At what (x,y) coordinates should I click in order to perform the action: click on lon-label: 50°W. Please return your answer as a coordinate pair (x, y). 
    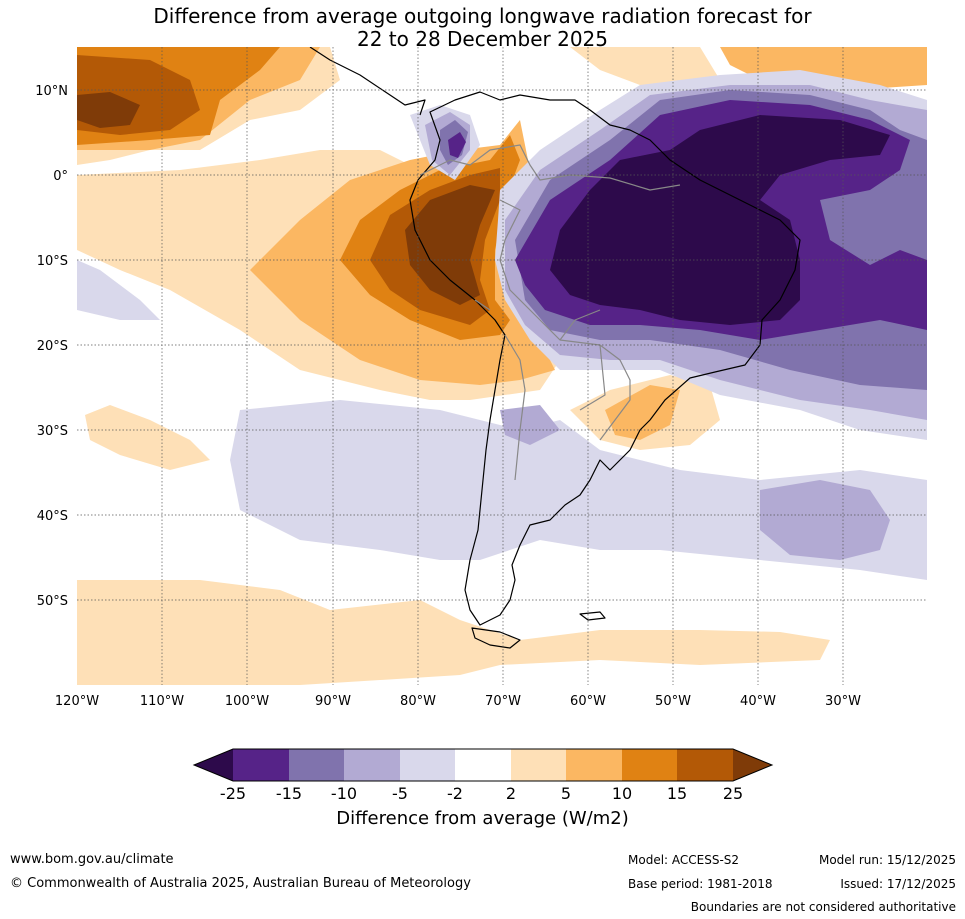
    Looking at the image, I should click on (673, 701).